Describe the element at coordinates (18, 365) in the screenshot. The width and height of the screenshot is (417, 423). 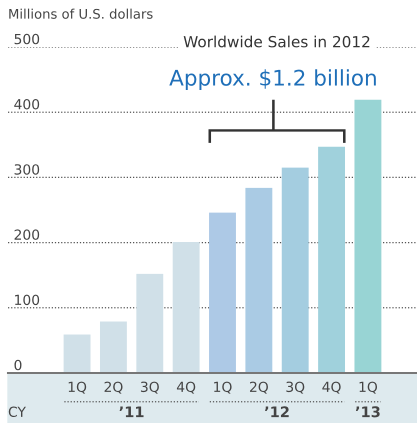
I see `y-tick-label: 0` at that location.